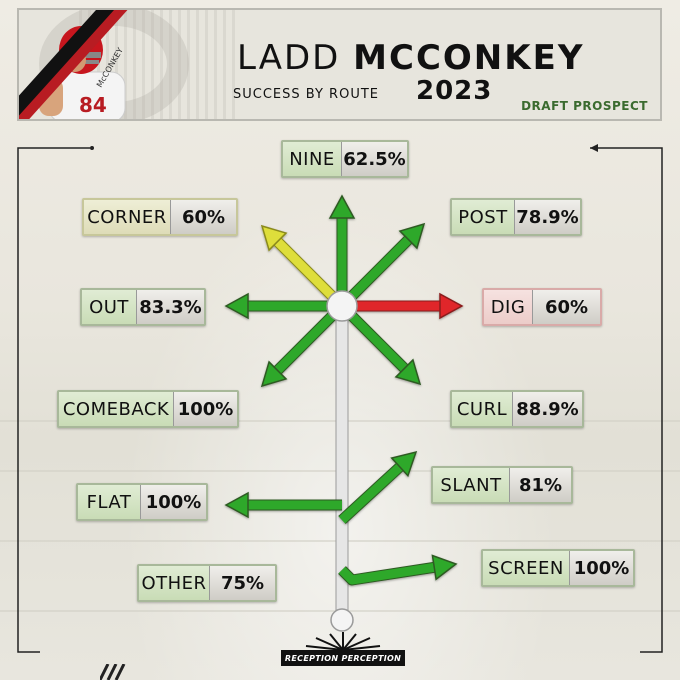 The height and width of the screenshot is (680, 680). I want to click on draft-prospect-tag: DRAFT PROSPECT, so click(584, 106).